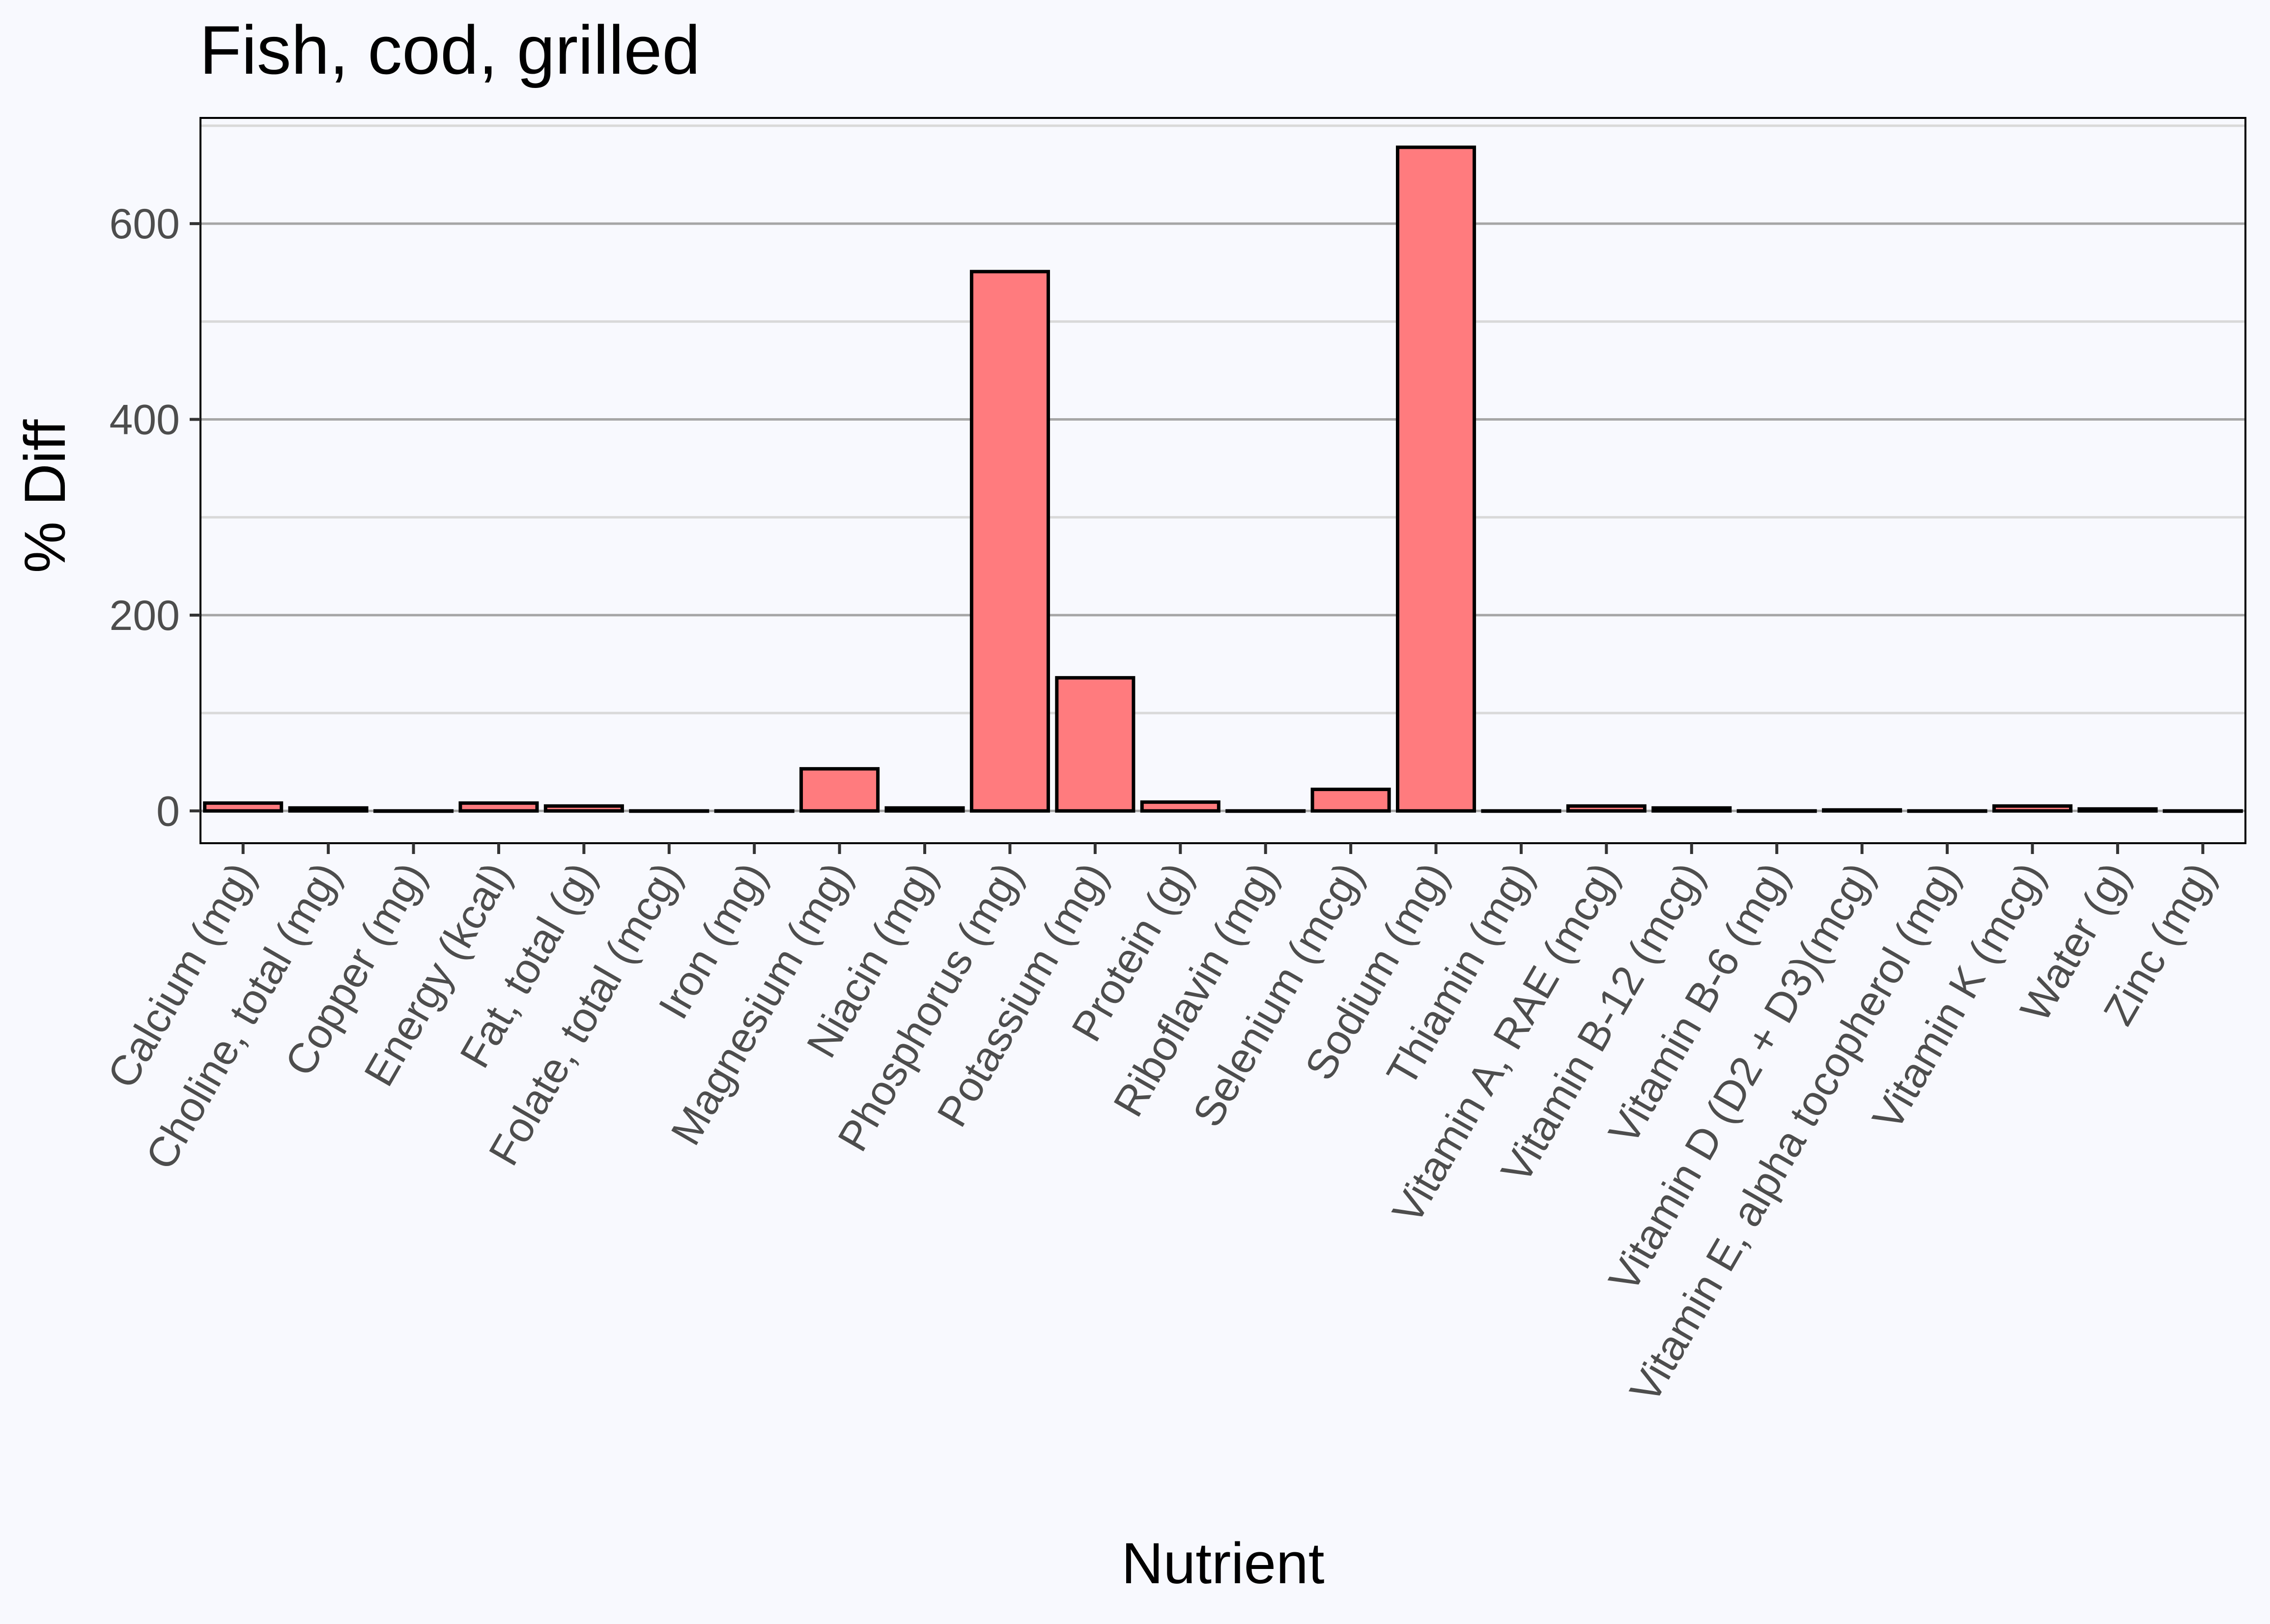 The width and height of the screenshot is (2270, 1624). Describe the element at coordinates (45, 496) in the screenshot. I see `y-axis-title: % Diff` at that location.